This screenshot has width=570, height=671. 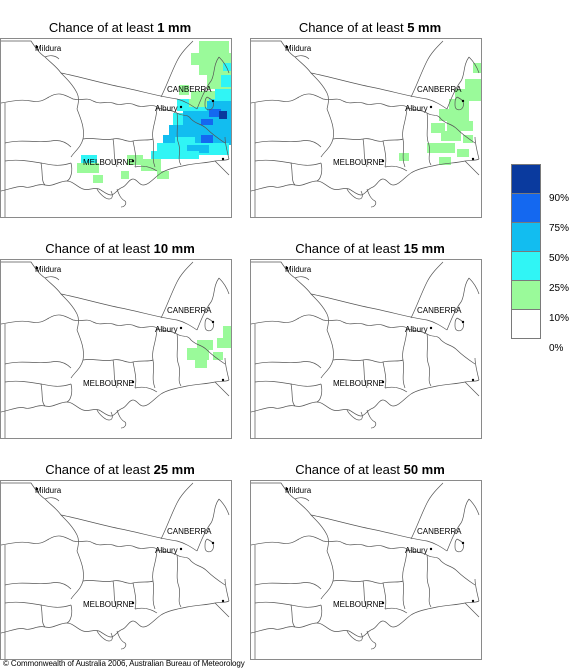 What do you see at coordinates (424, 248) in the screenshot?
I see `panel-title-amount: 15 mm` at bounding box center [424, 248].